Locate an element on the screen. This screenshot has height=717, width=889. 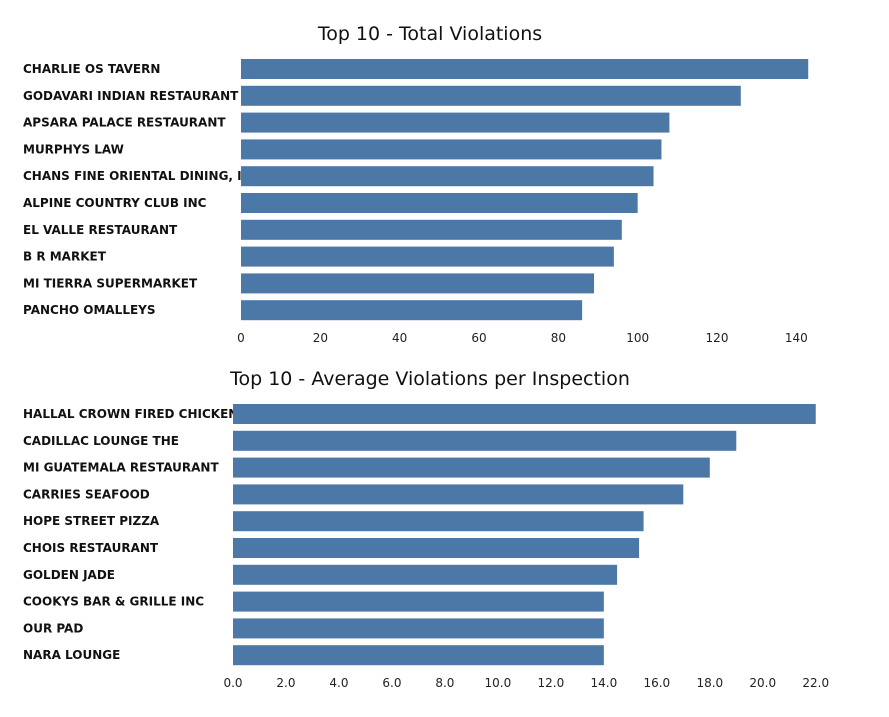
category-label: CARRIES SEAFOOD is located at coordinates (86, 494).